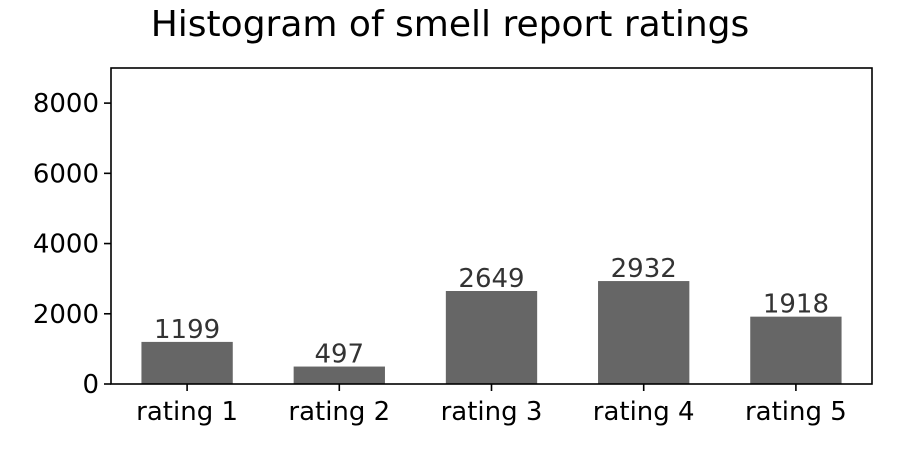 Image resolution: width=900 pixels, height=450 pixels. Describe the element at coordinates (66, 245) in the screenshot. I see `y-tick-label: 4000` at that location.